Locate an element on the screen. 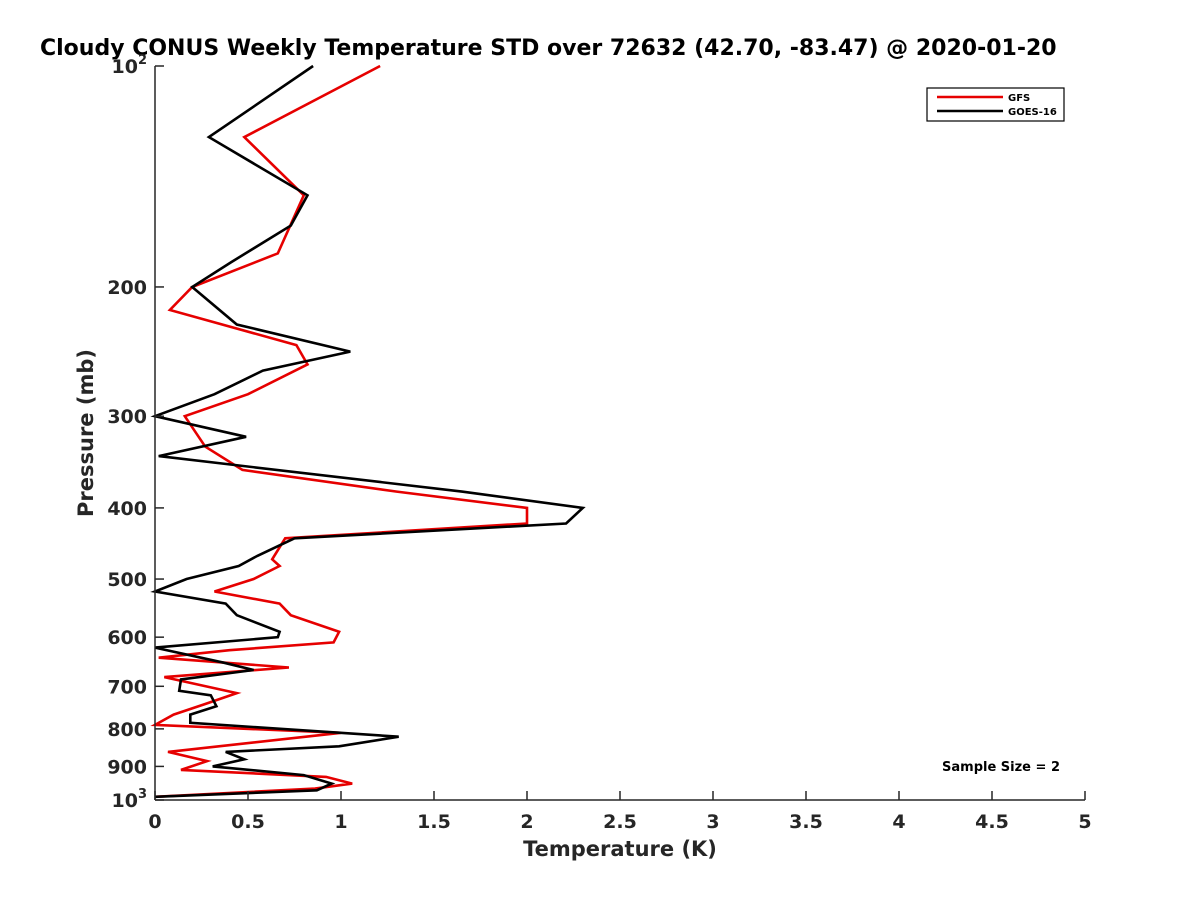  x-tick-label: 1 is located at coordinates (340, 822).